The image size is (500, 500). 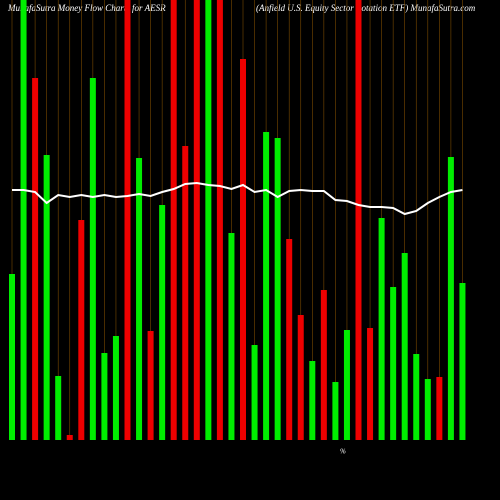 I want to click on axis-note: %, so click(x=343, y=452).